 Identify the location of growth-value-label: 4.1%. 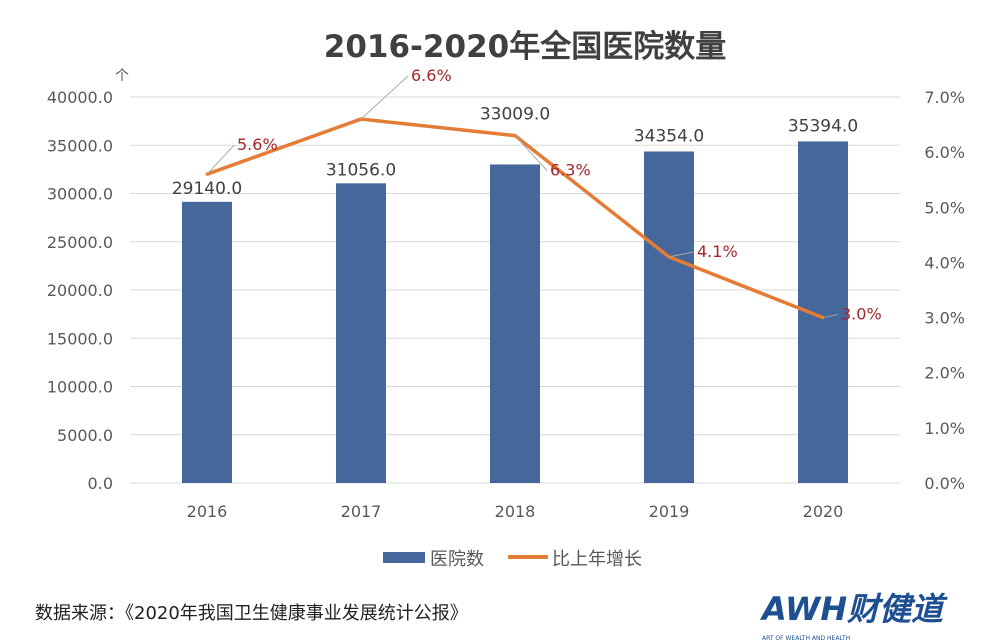
(717, 251).